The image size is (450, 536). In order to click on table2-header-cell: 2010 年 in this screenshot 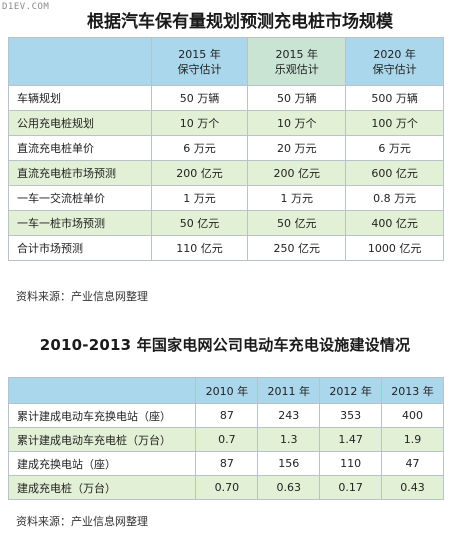, I will do `click(227, 390)`.